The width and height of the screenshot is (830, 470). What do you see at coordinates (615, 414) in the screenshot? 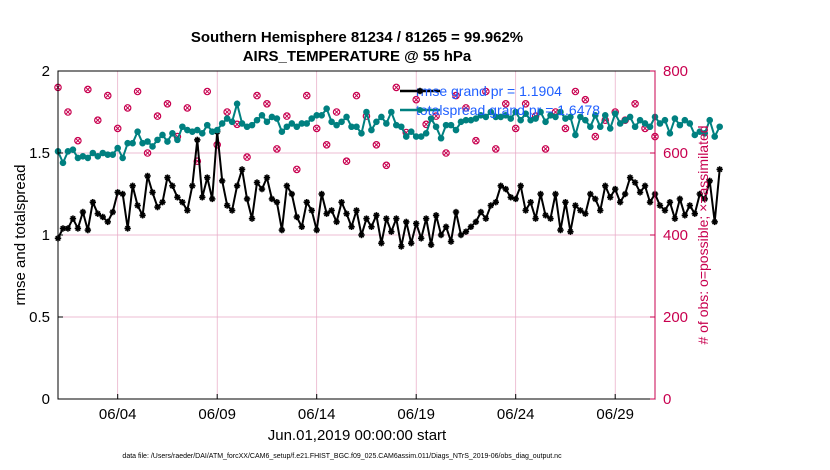
I see `x-tick-label: 06/29` at bounding box center [615, 414].